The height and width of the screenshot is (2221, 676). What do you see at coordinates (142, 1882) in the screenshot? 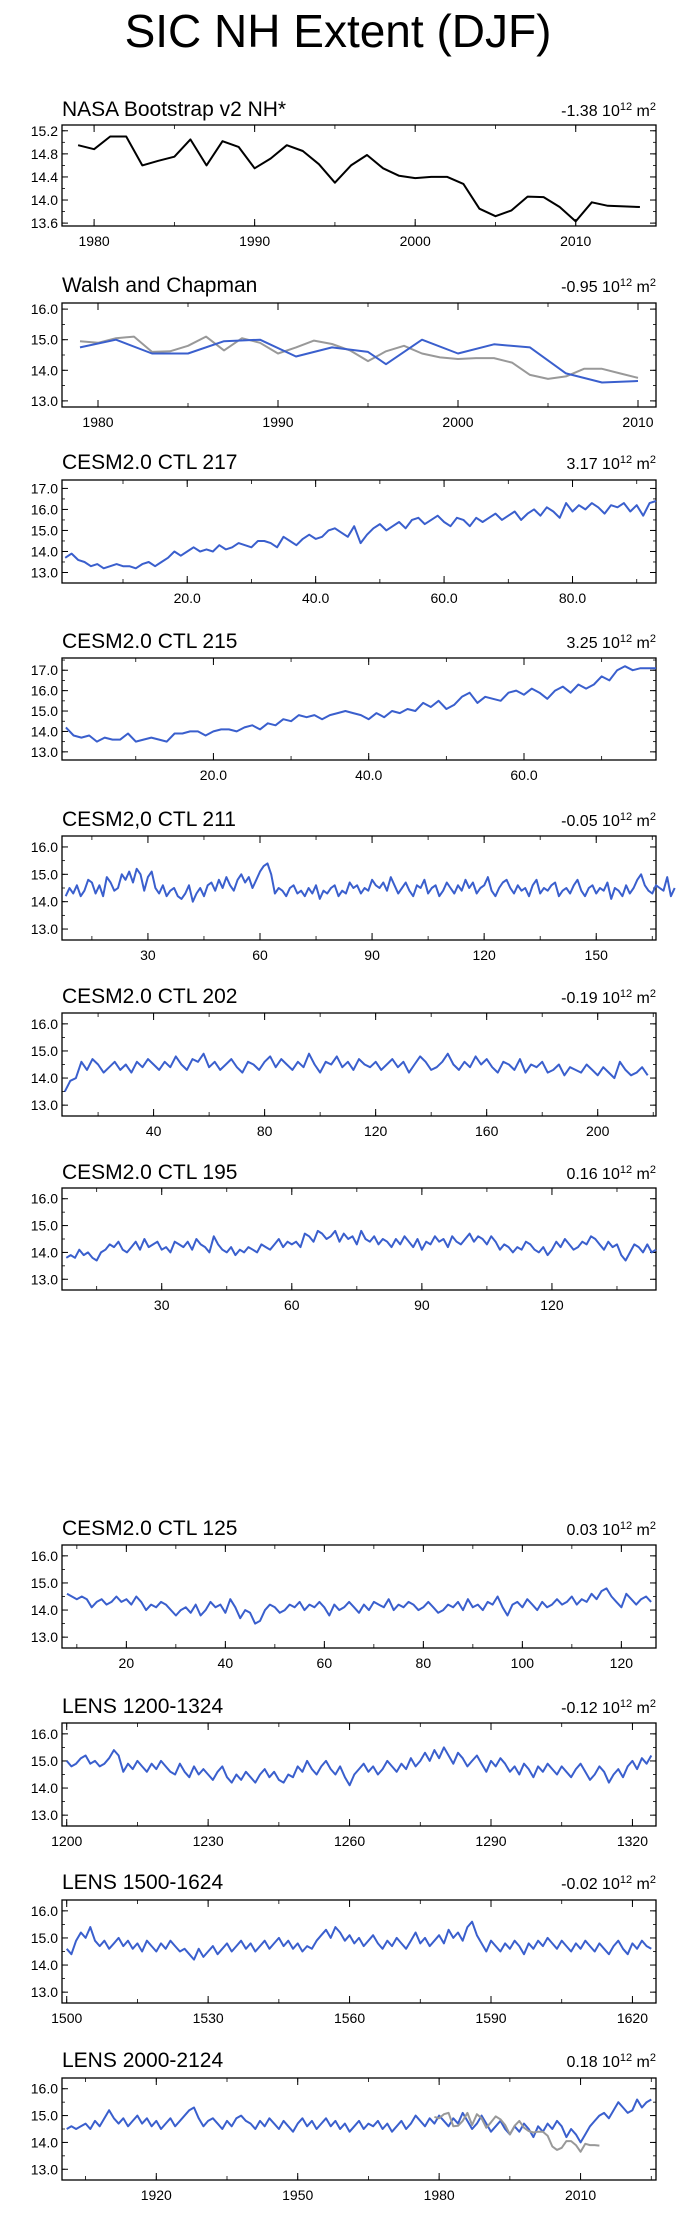
I see `panel-title: LENS 1500-1624` at bounding box center [142, 1882].